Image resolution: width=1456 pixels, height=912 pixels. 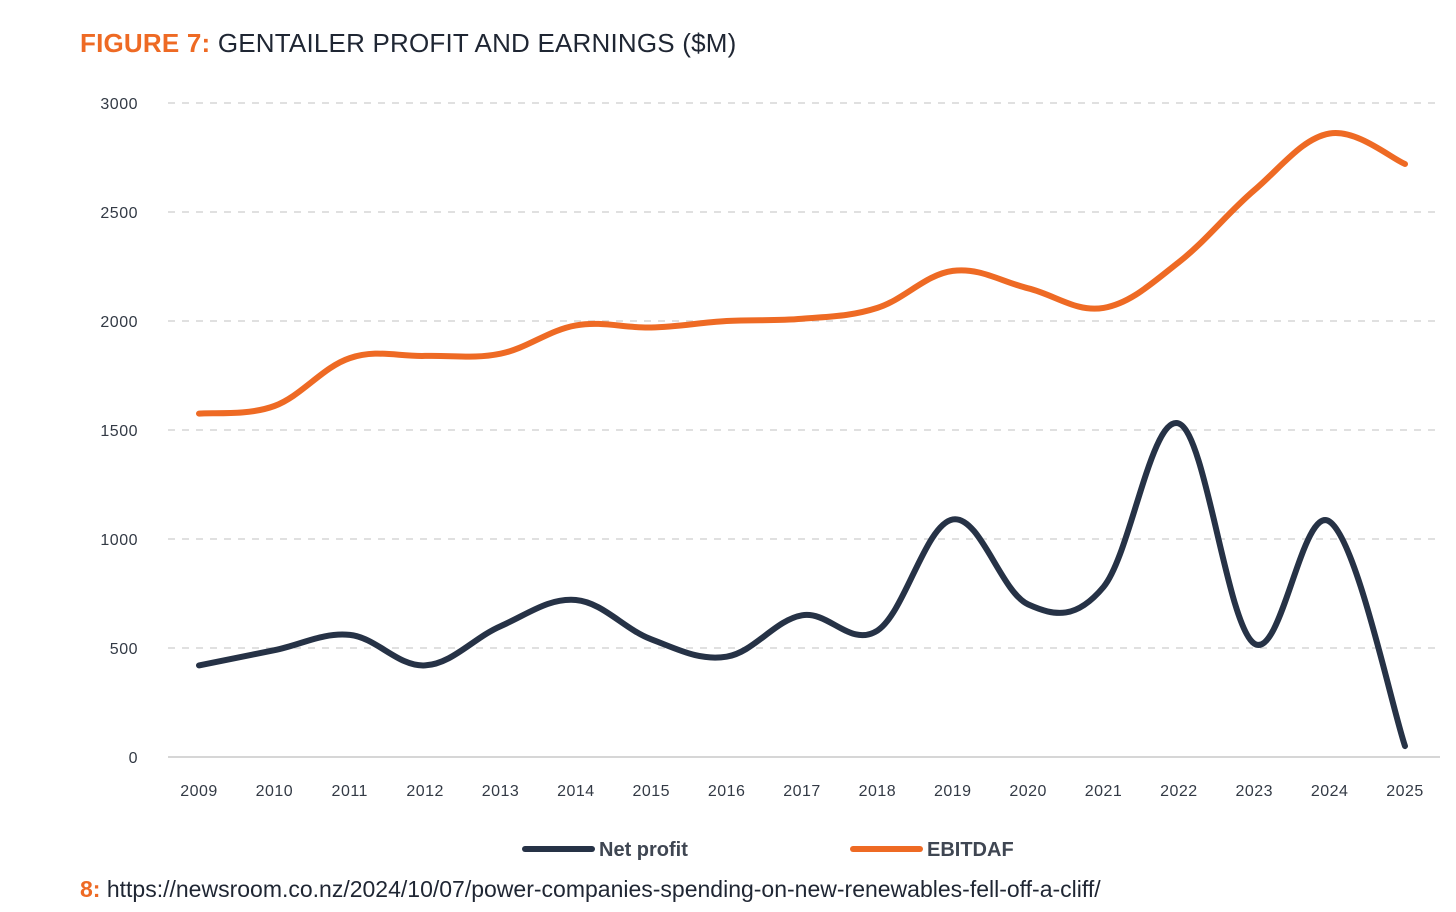 I want to click on x-tick-label: 2018, so click(x=878, y=791).